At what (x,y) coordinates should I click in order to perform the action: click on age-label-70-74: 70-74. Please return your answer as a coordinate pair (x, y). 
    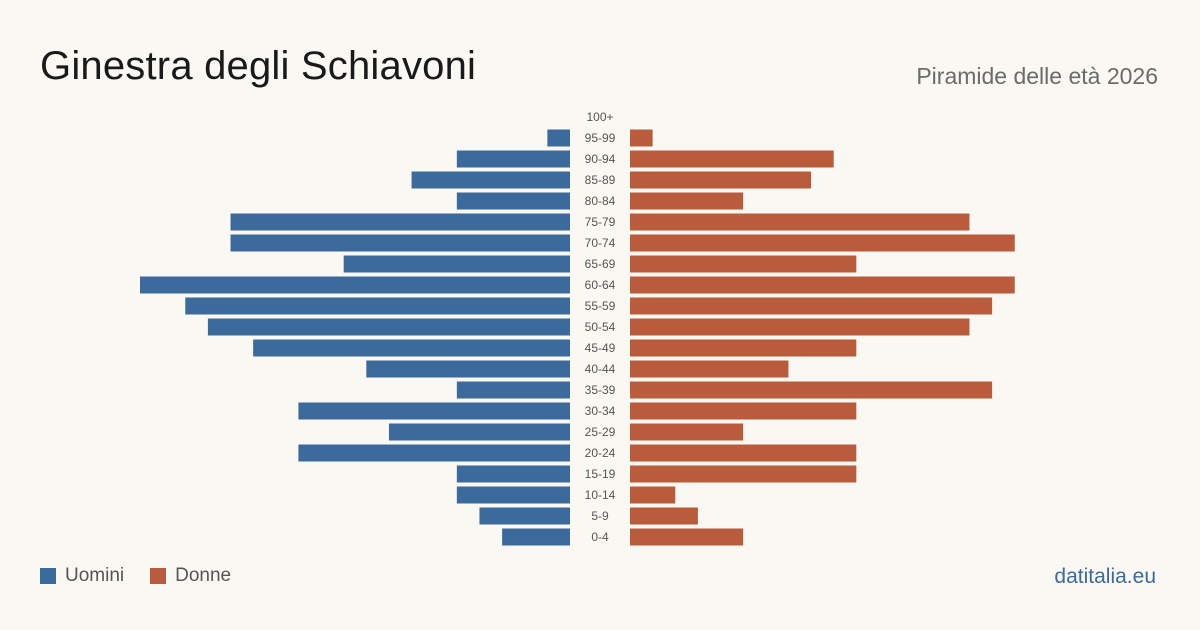
    Looking at the image, I should click on (600, 243).